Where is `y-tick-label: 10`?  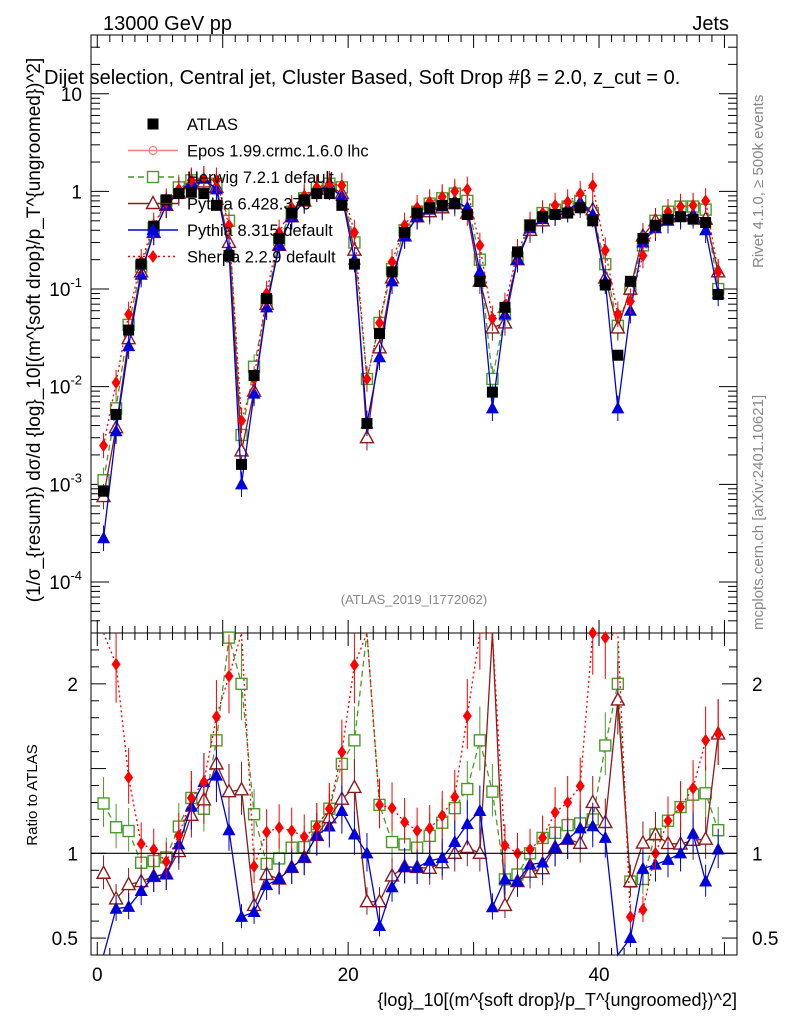 y-tick-label: 10 is located at coordinates (71, 95).